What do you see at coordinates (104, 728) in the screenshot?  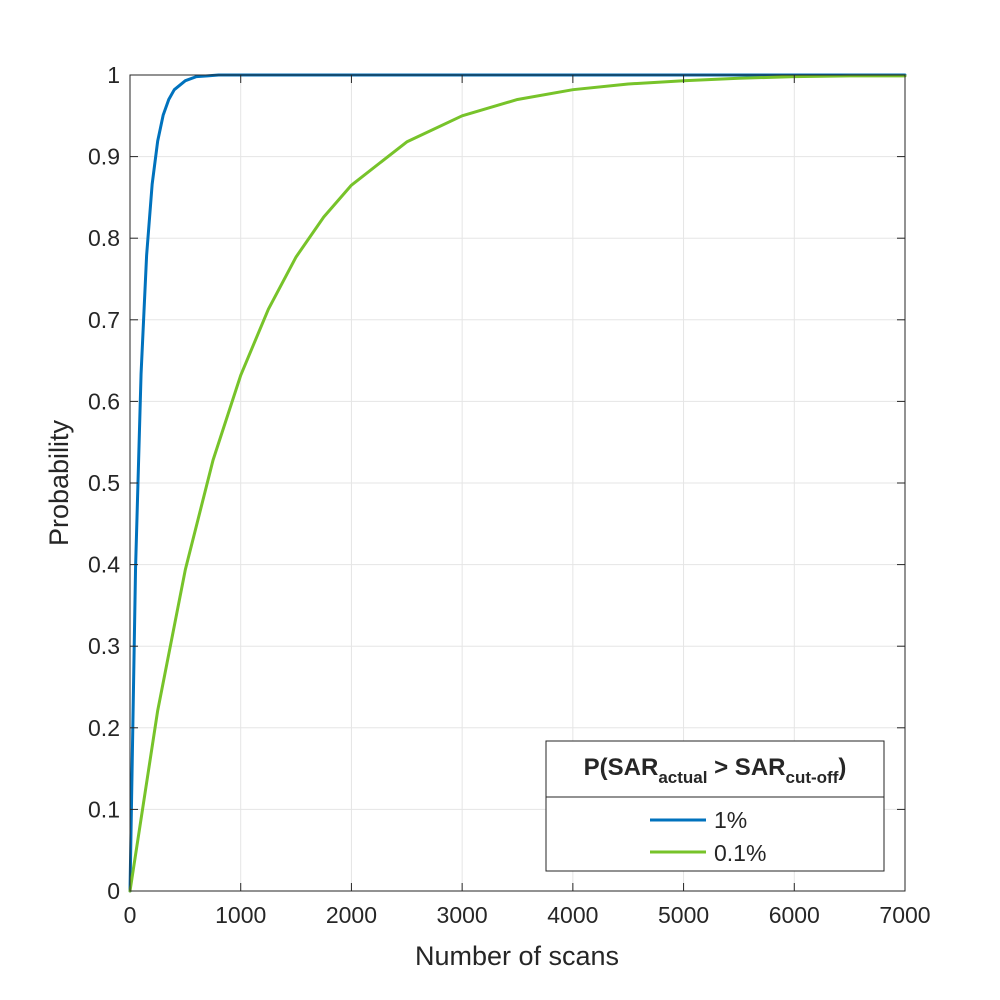 I see `y-tick-label: 0.2` at bounding box center [104, 728].